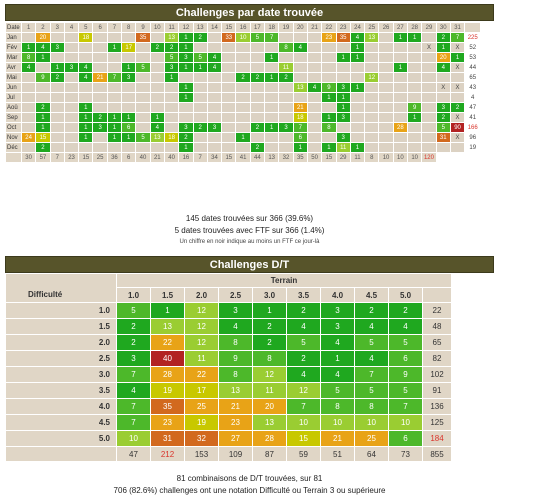  Describe the element at coordinates (167, 358) in the screenshot. I see `dt-cell: 40` at that location.